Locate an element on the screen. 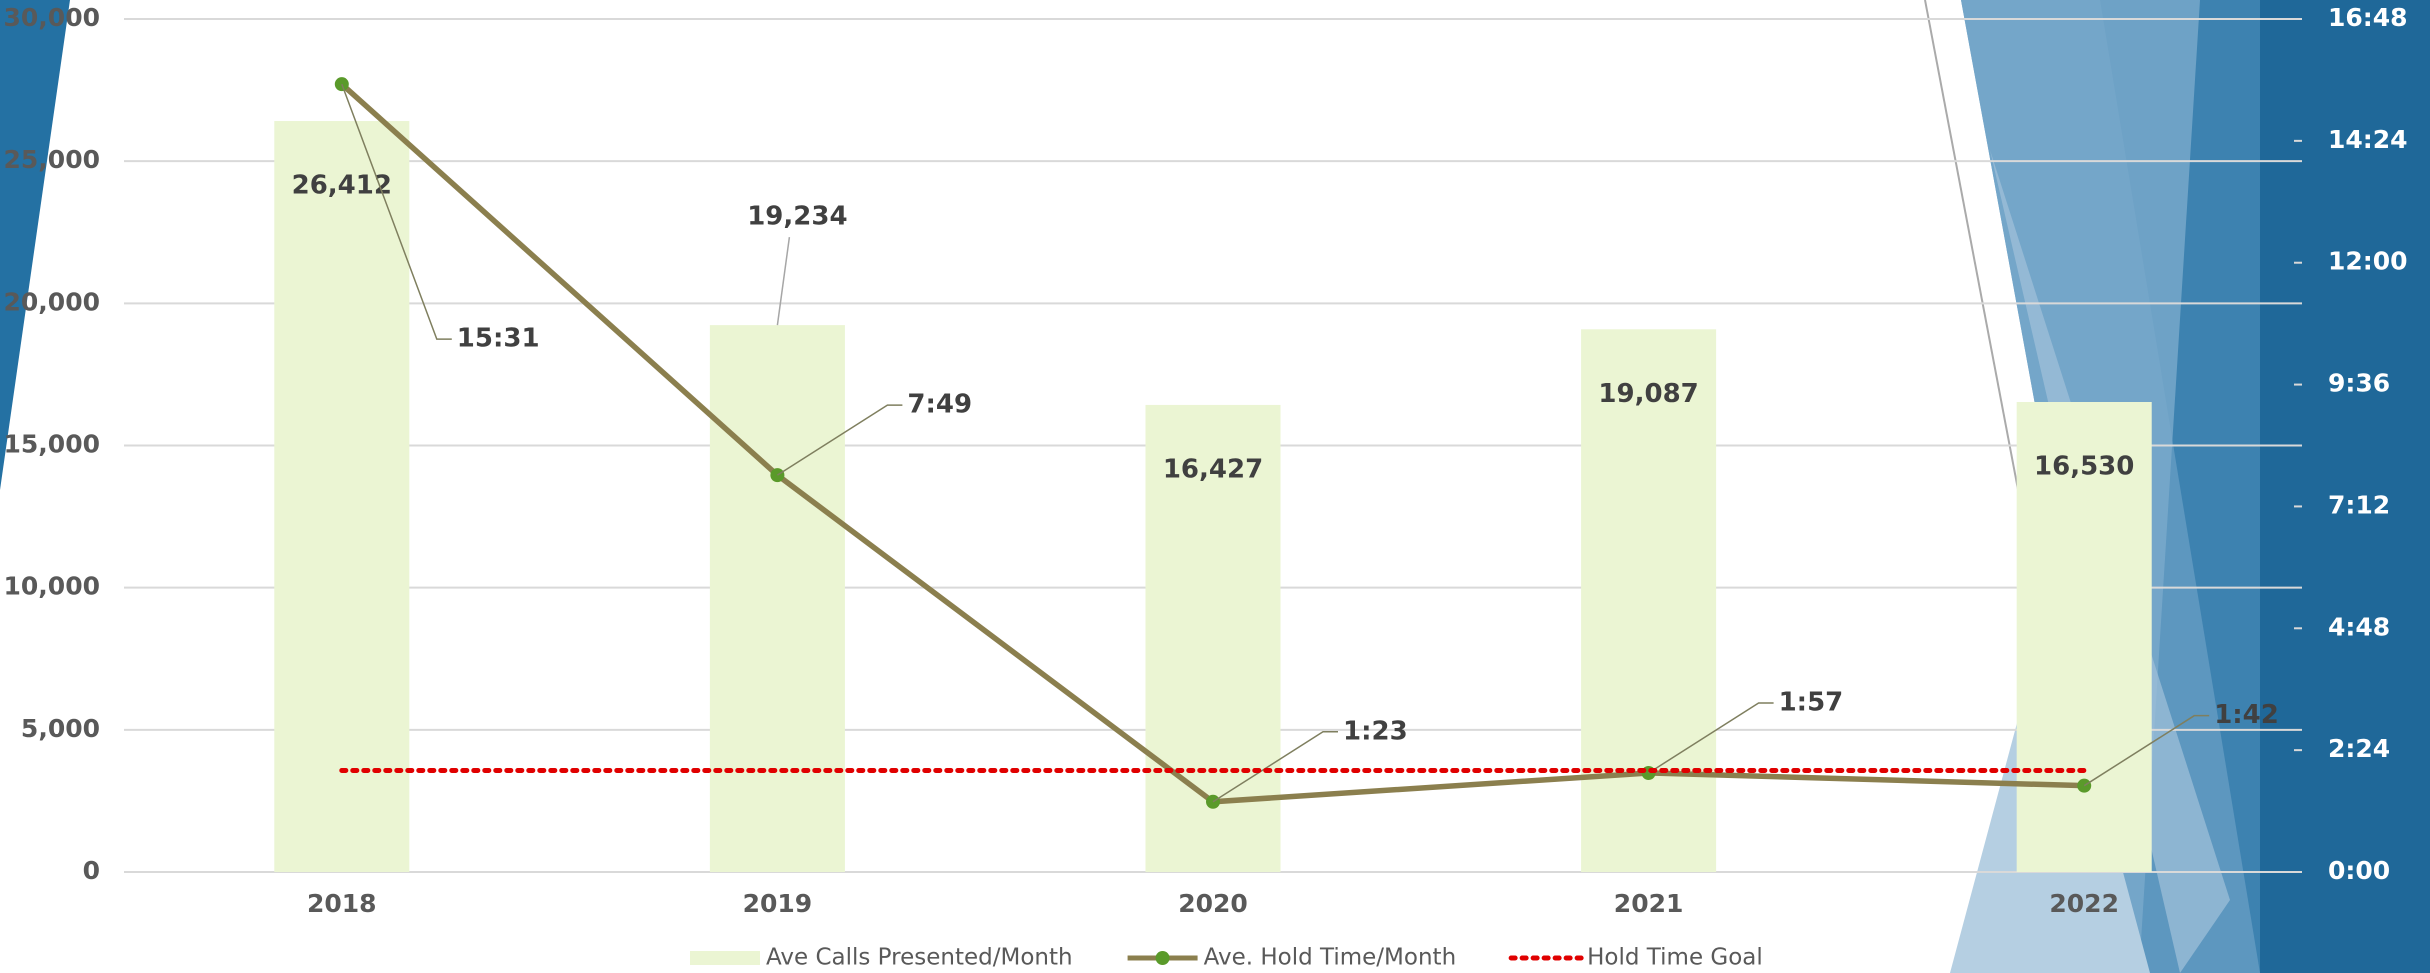 The width and height of the screenshot is (2430, 973). data-label: 15:31 is located at coordinates (498, 339).